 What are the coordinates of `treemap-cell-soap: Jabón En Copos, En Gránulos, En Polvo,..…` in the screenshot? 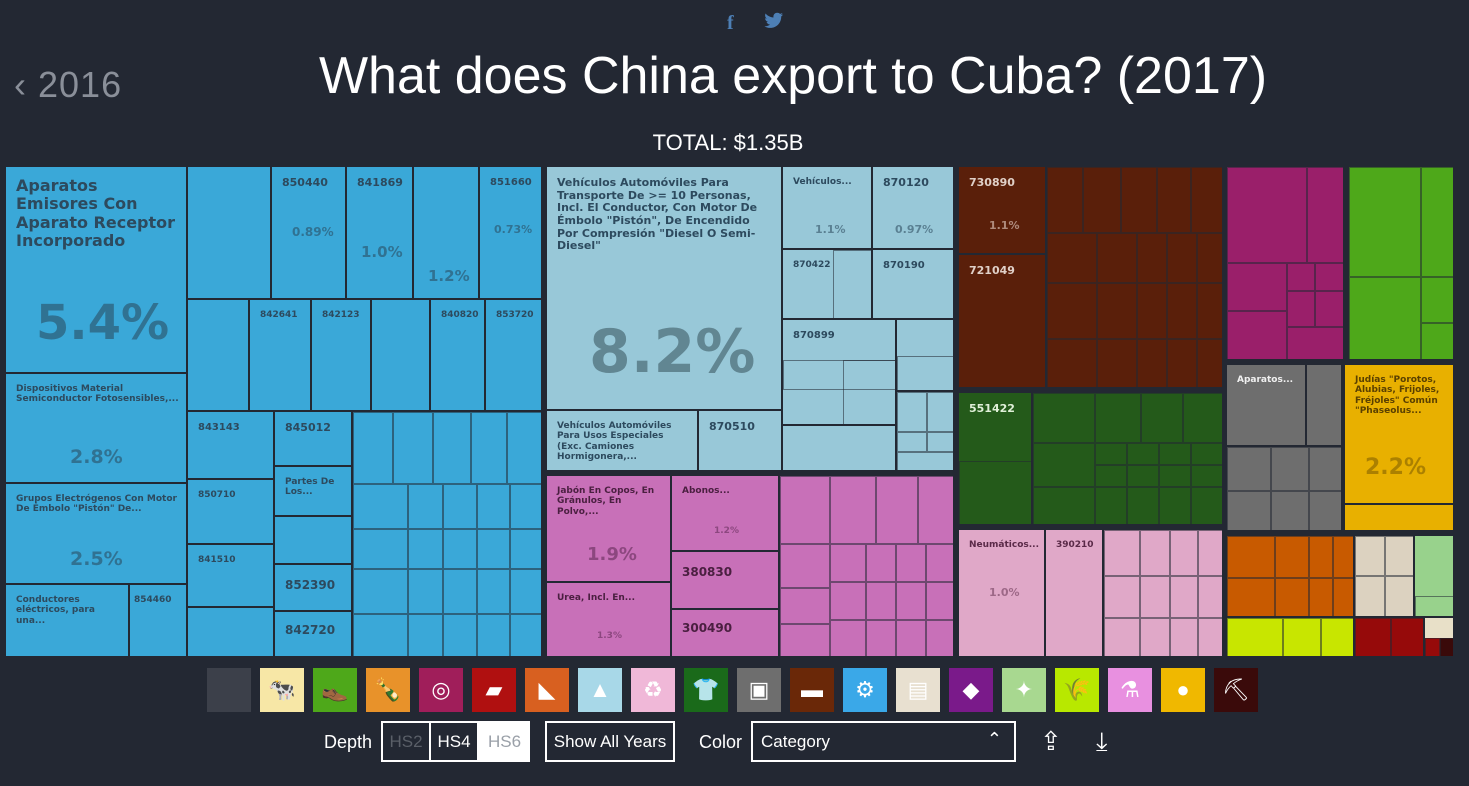 It's located at (608, 528).